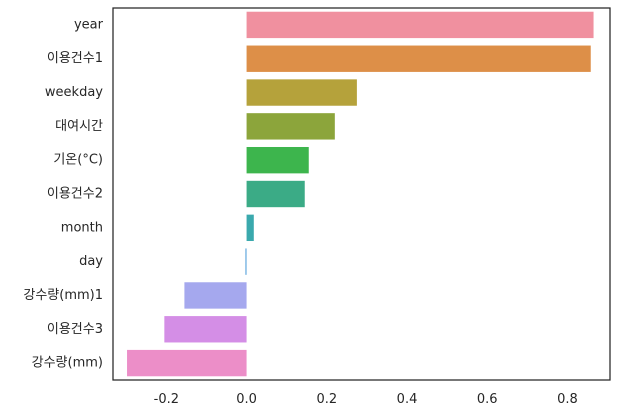 The width and height of the screenshot is (619, 418). I want to click on y-tick-label: 기온(°C), so click(78, 160).